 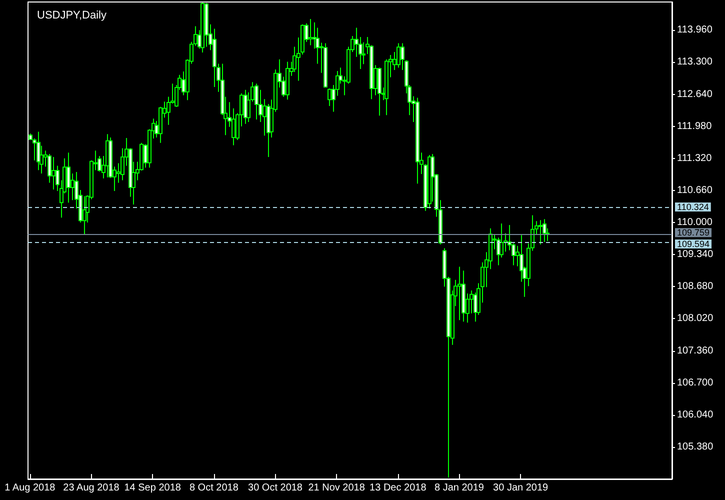 I want to click on y-tick-label: 109.340, so click(x=695, y=254).